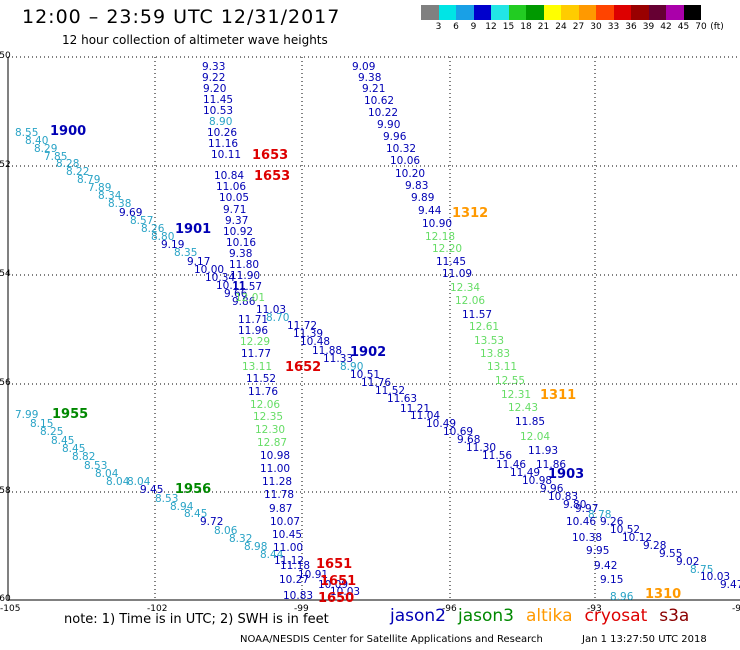  What do you see at coordinates (717, 27) in the screenshot?
I see `legend-unit-label: (ft)` at bounding box center [717, 27].